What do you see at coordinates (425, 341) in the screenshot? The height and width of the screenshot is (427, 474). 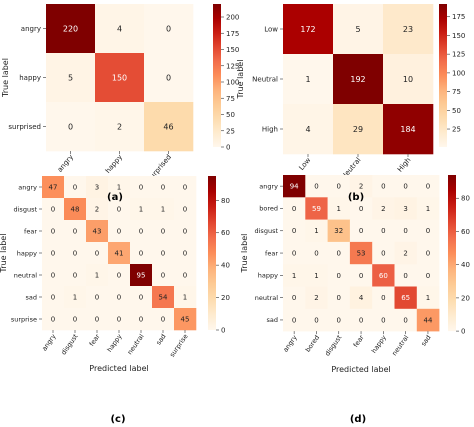 I see `x-tick-label: sad` at bounding box center [425, 341].